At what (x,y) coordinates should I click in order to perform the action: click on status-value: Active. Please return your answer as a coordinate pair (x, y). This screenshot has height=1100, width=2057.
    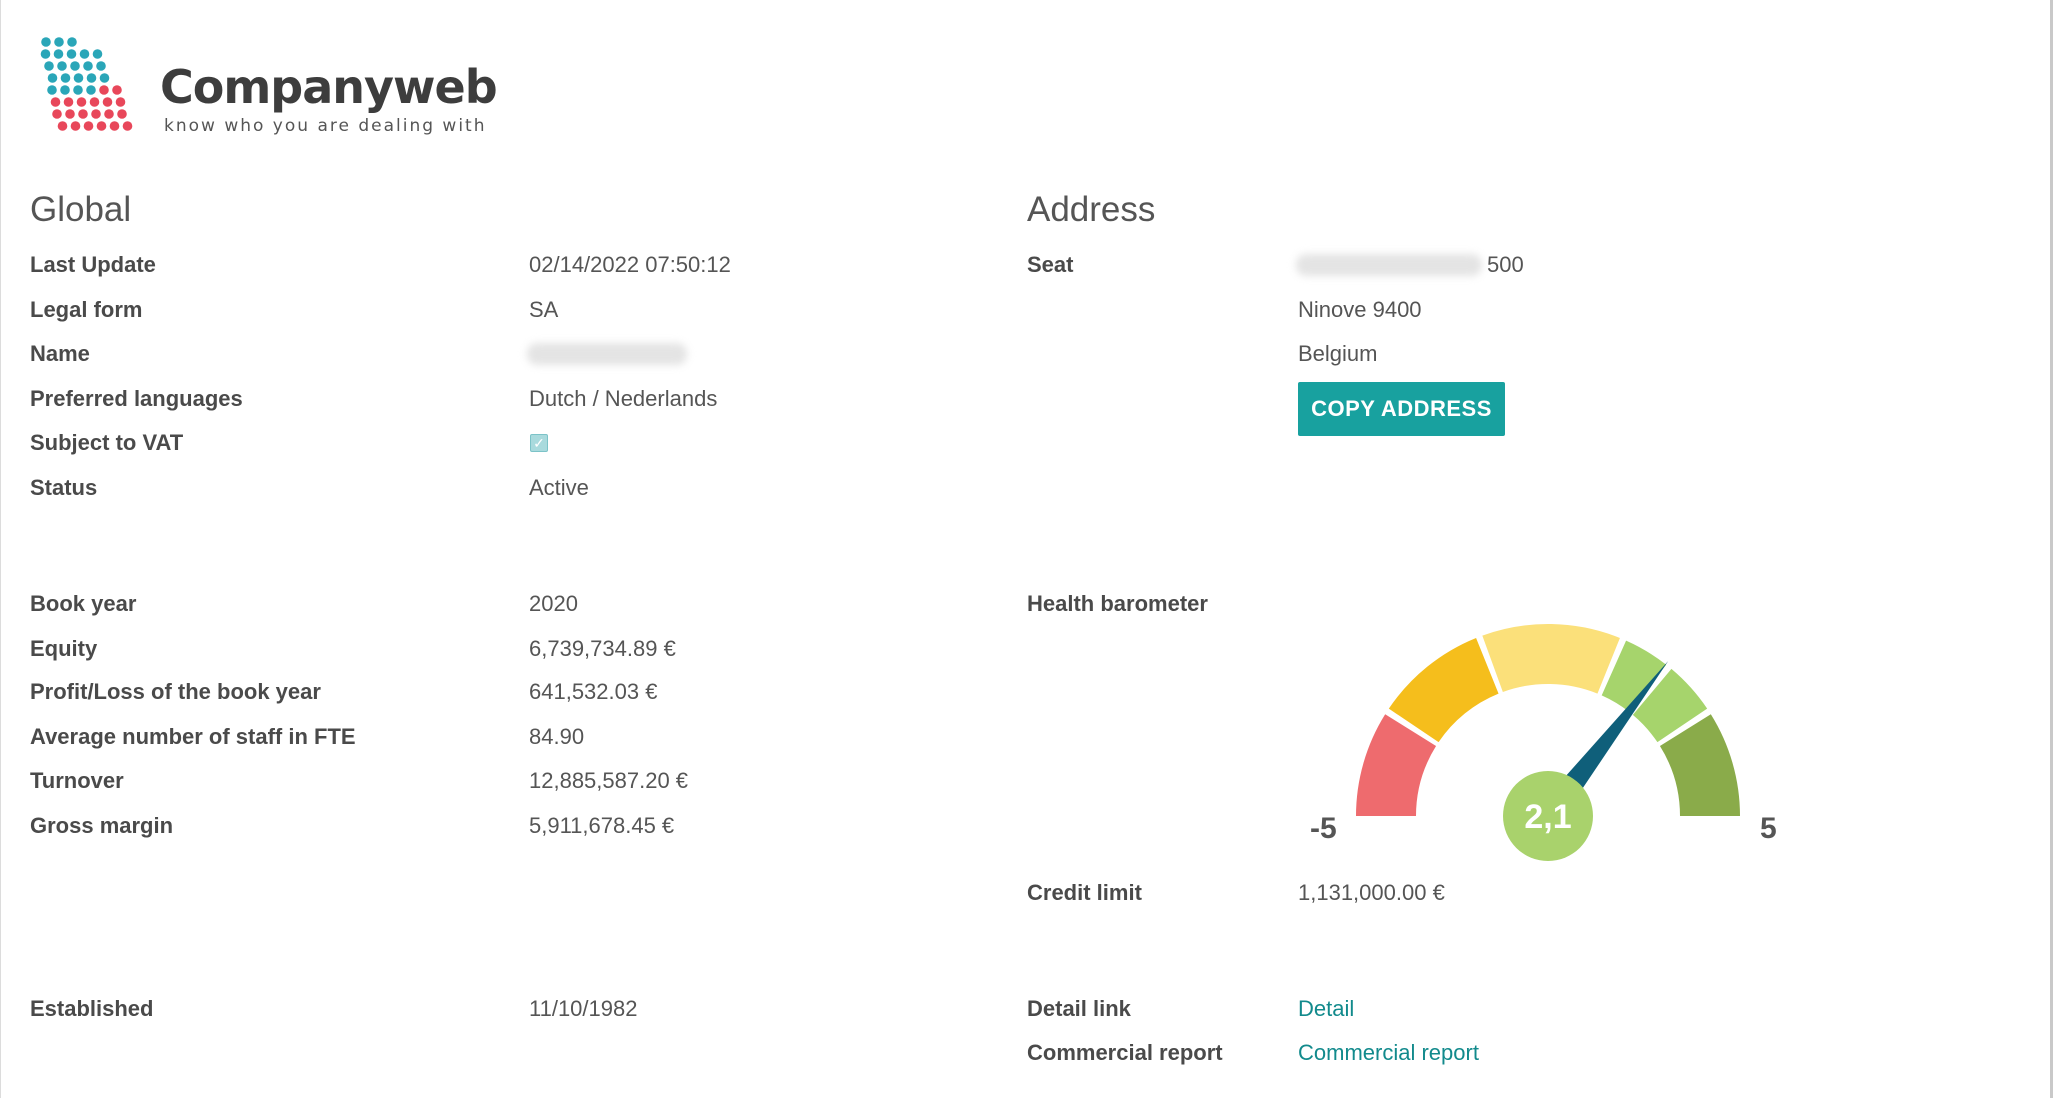
    Looking at the image, I should click on (559, 487).